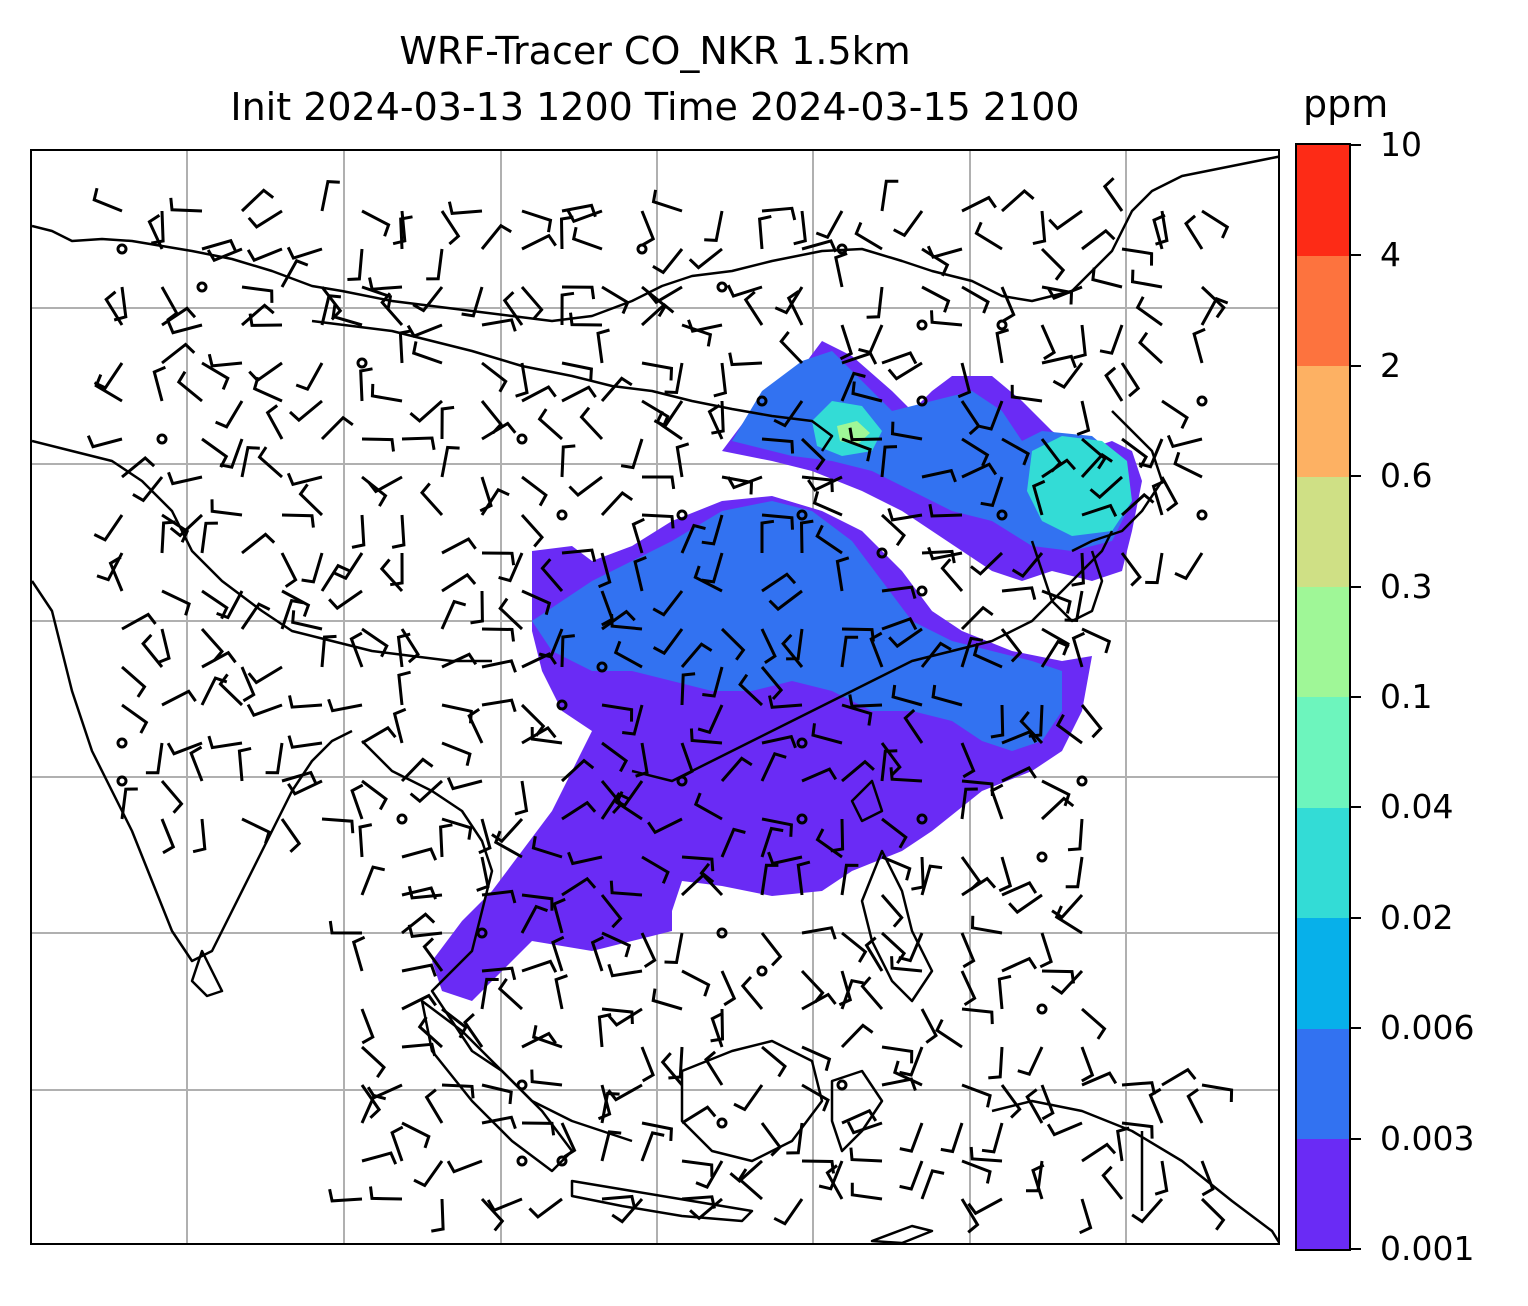  What do you see at coordinates (262, 551) in the screenshot?
I see `border-china-west` at bounding box center [262, 551].